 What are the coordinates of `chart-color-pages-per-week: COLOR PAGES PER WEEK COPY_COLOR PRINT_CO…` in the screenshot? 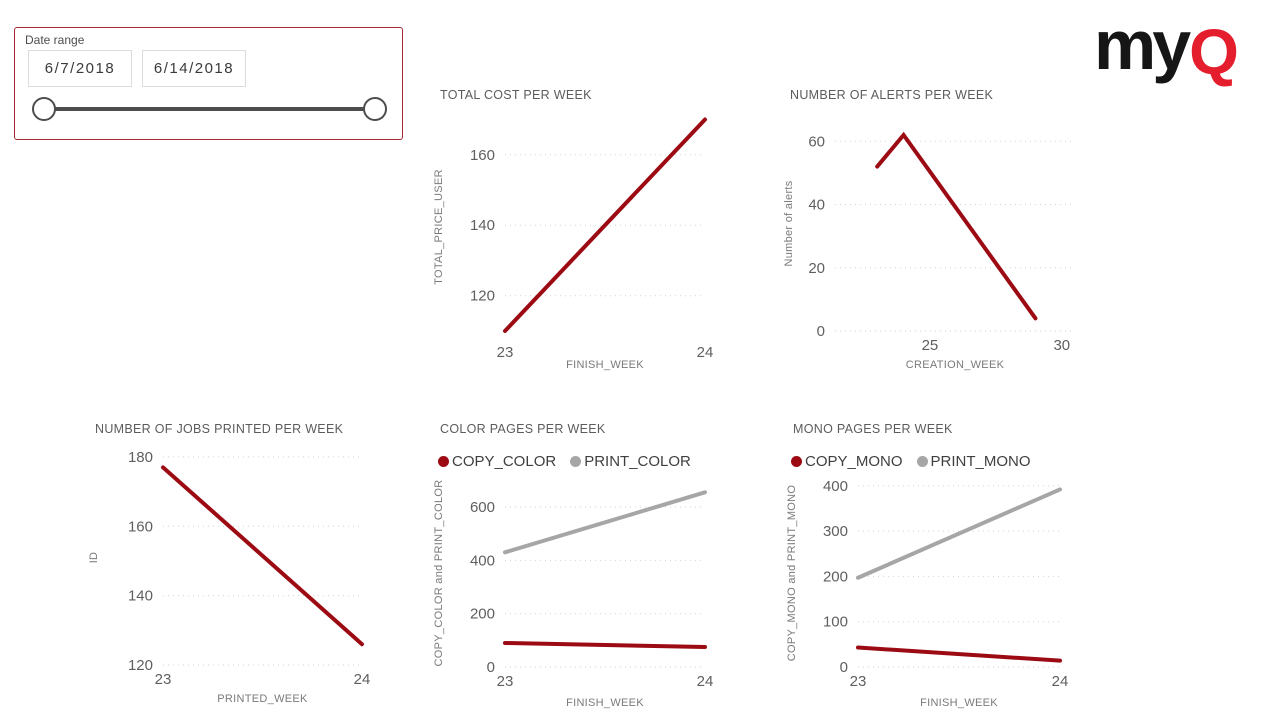 It's located at (582, 566).